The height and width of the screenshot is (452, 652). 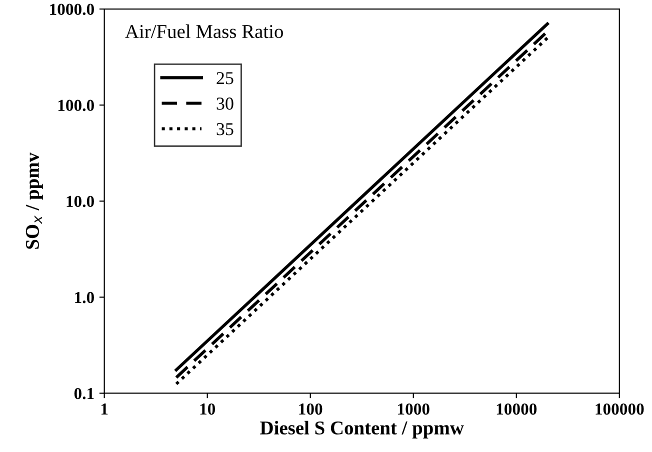 What do you see at coordinates (84, 298) in the screenshot?
I see `y-tick-label: 1.0` at bounding box center [84, 298].